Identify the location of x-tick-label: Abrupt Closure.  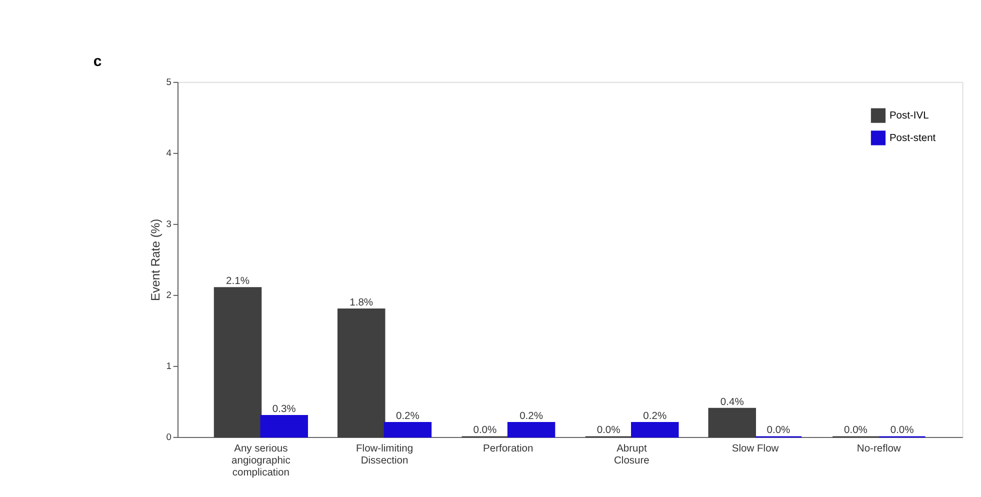
(632, 455).